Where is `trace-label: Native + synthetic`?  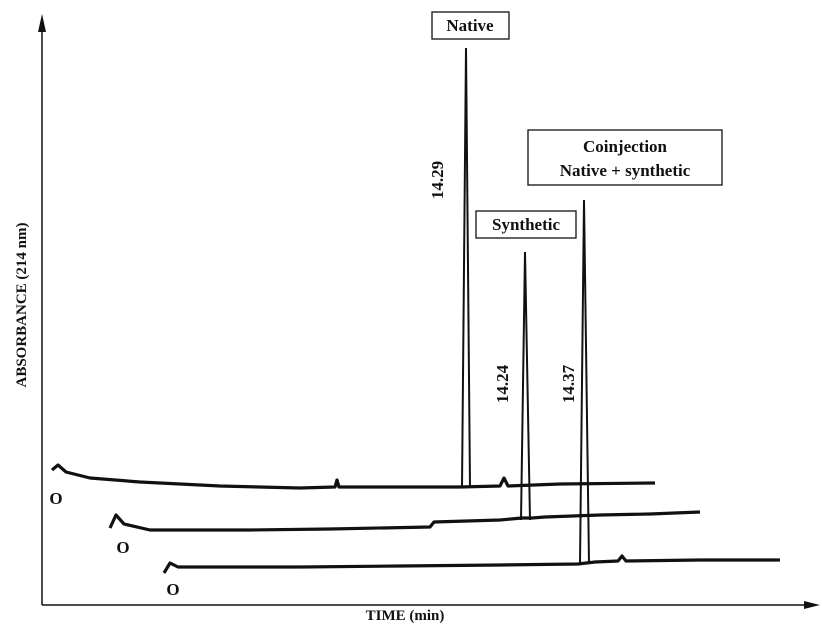
trace-label: Native + synthetic is located at coordinates (625, 170).